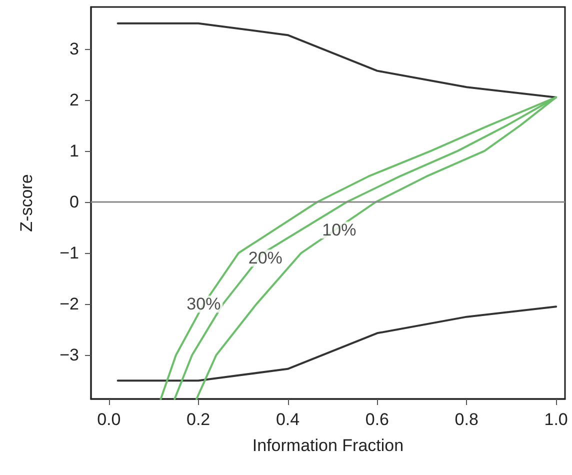 This screenshot has height=475, width=572. I want to click on y-tick-label: 3, so click(74, 48).